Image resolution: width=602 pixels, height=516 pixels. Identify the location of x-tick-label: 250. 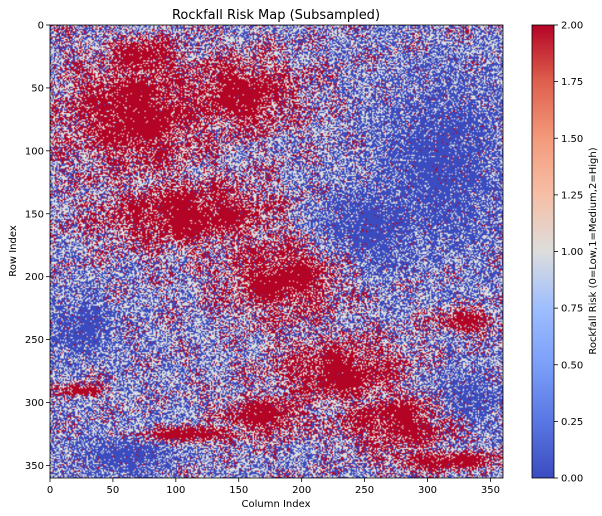
(364, 490).